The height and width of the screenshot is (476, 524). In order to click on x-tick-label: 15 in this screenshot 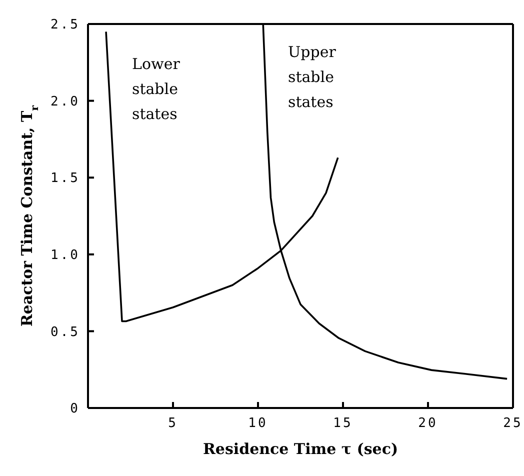, I will do `click(343, 424)`.